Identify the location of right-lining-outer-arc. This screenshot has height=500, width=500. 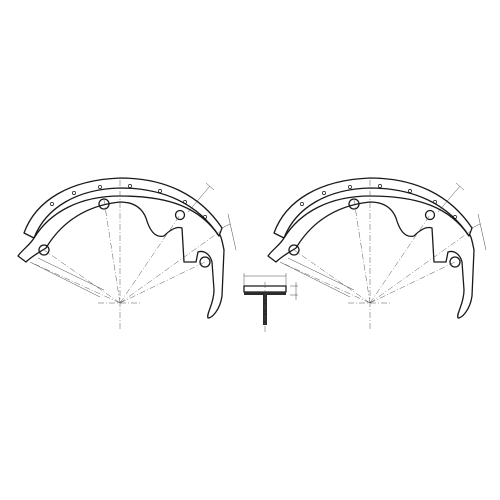
(373, 208).